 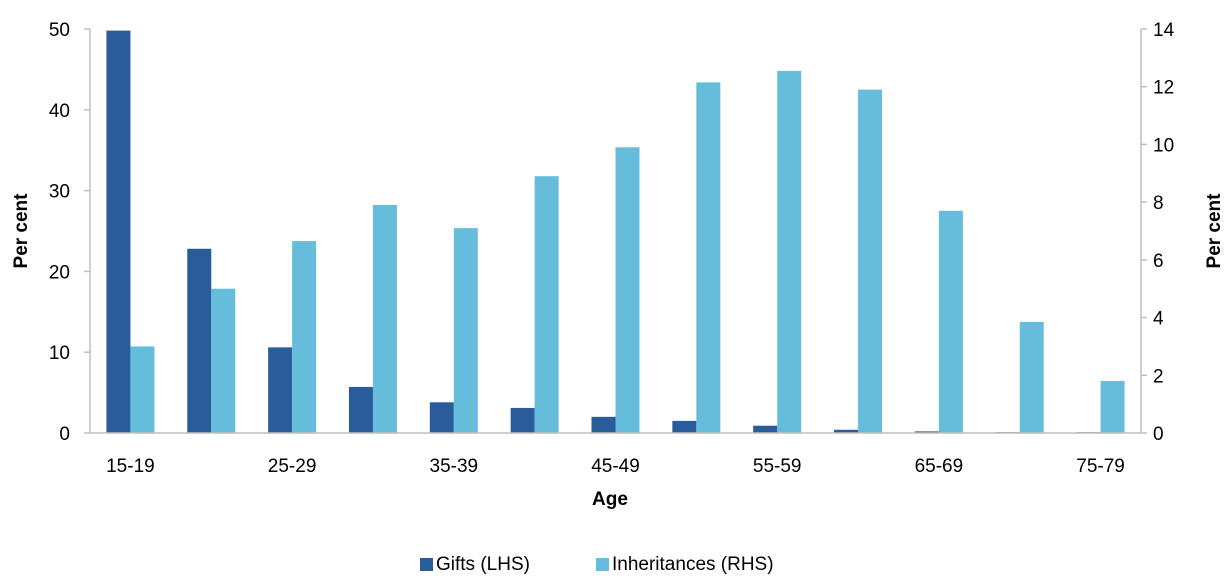 What do you see at coordinates (1163, 145) in the screenshot?
I see `right-y-tick-label: 10` at bounding box center [1163, 145].